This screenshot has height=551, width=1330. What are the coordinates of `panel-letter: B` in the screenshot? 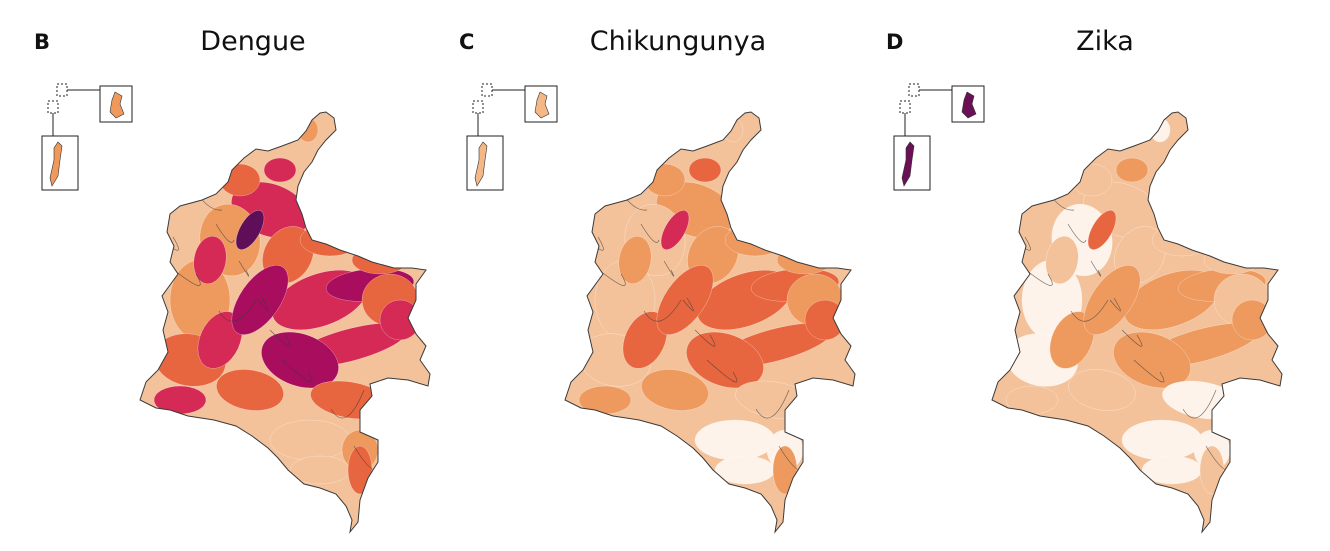 It's located at (42, 42).